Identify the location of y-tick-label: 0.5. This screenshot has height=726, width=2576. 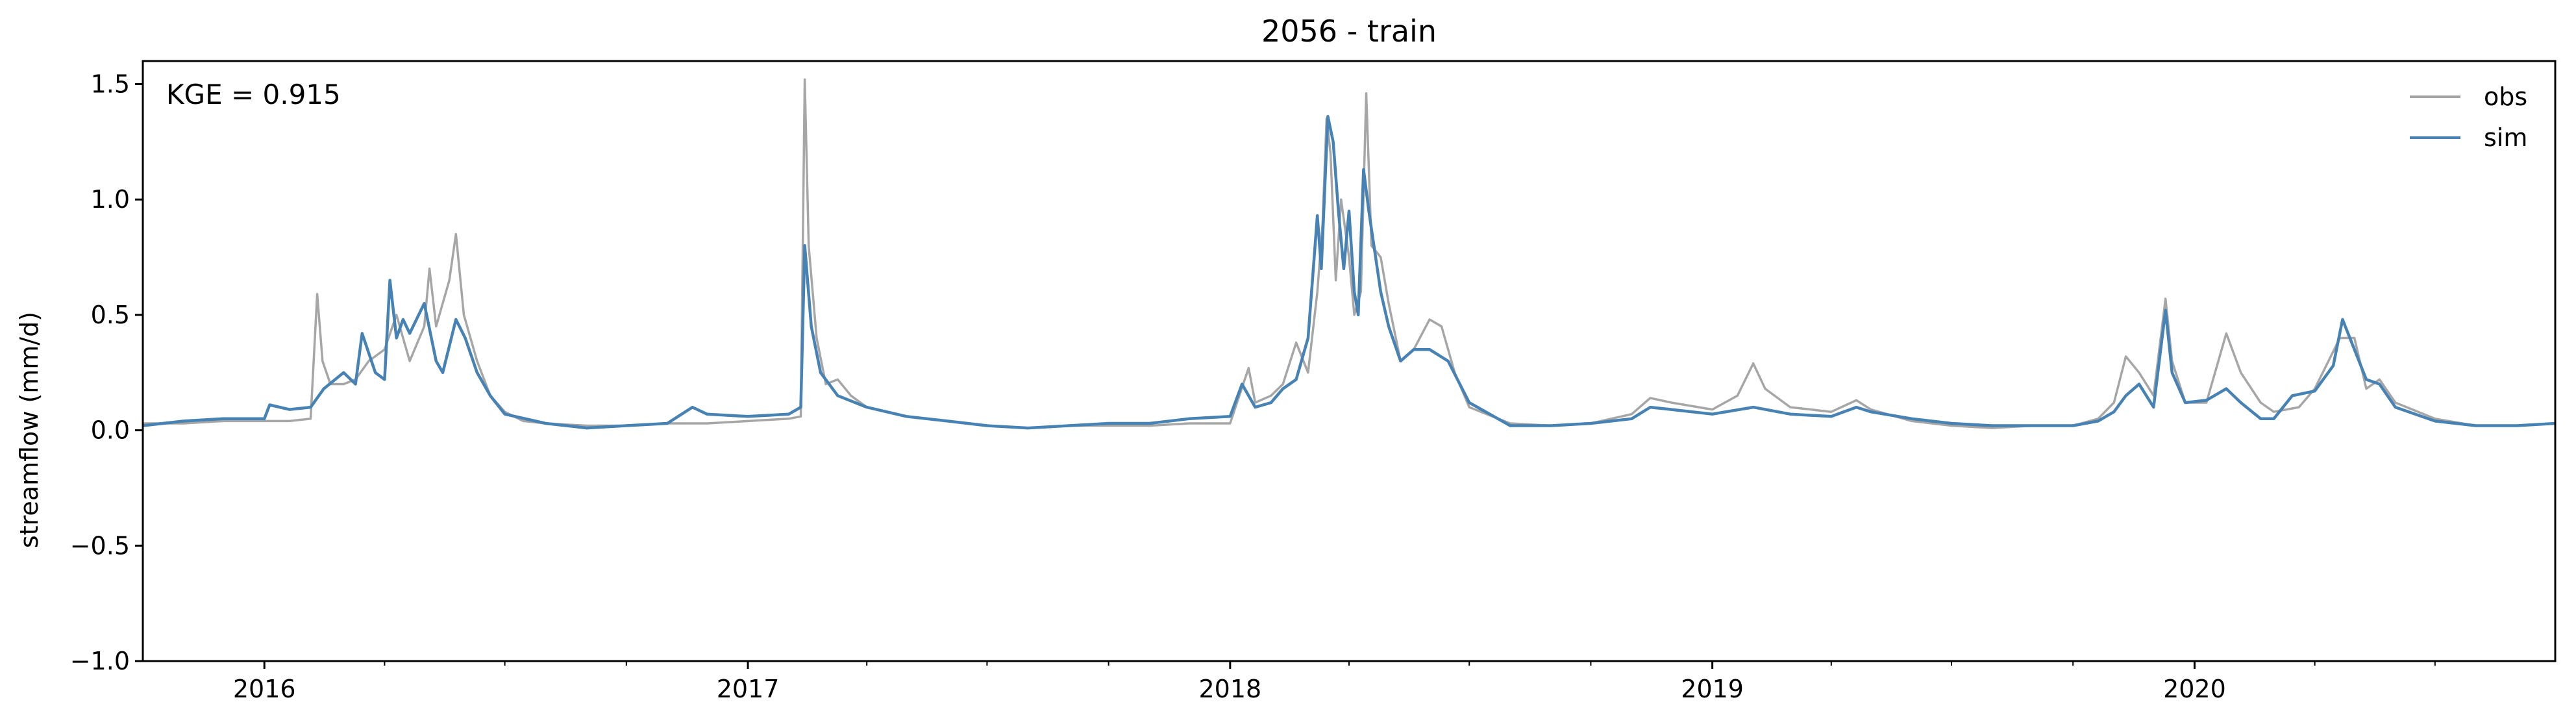
(110, 315).